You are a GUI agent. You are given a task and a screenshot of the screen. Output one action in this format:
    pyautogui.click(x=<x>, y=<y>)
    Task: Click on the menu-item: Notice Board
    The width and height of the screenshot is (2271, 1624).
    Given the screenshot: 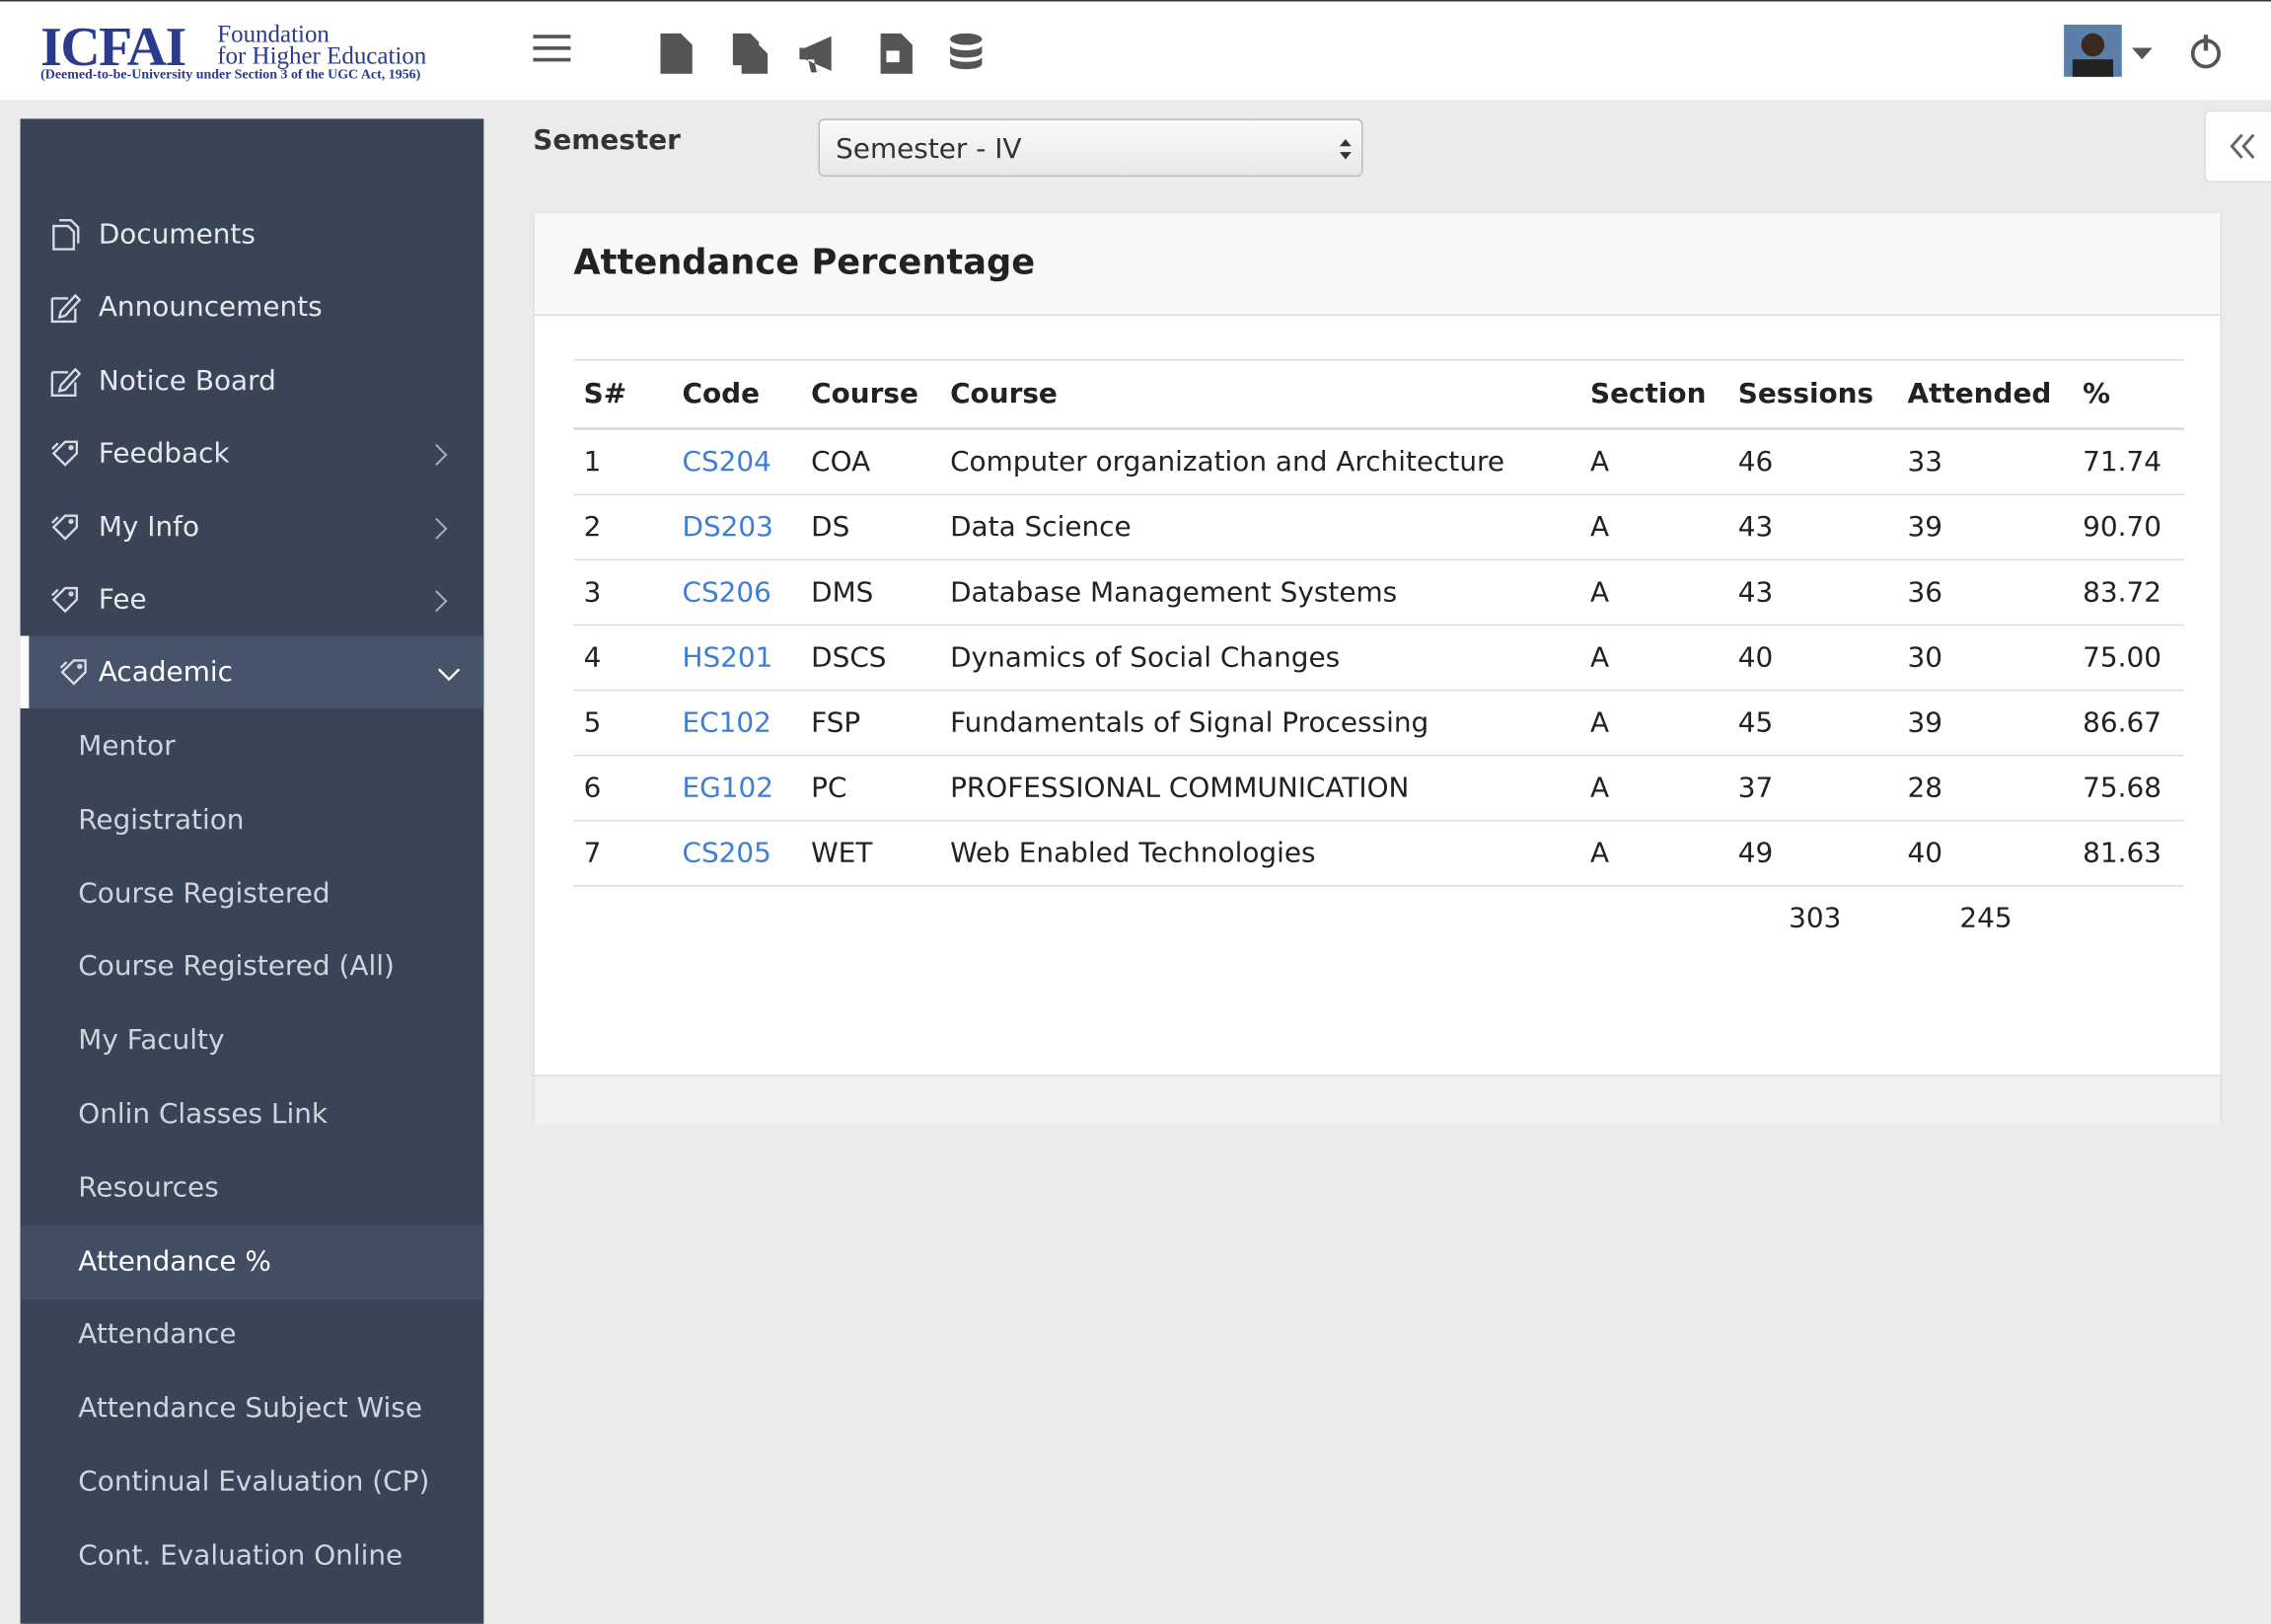 What is the action you would take?
    pyautogui.click(x=253, y=380)
    